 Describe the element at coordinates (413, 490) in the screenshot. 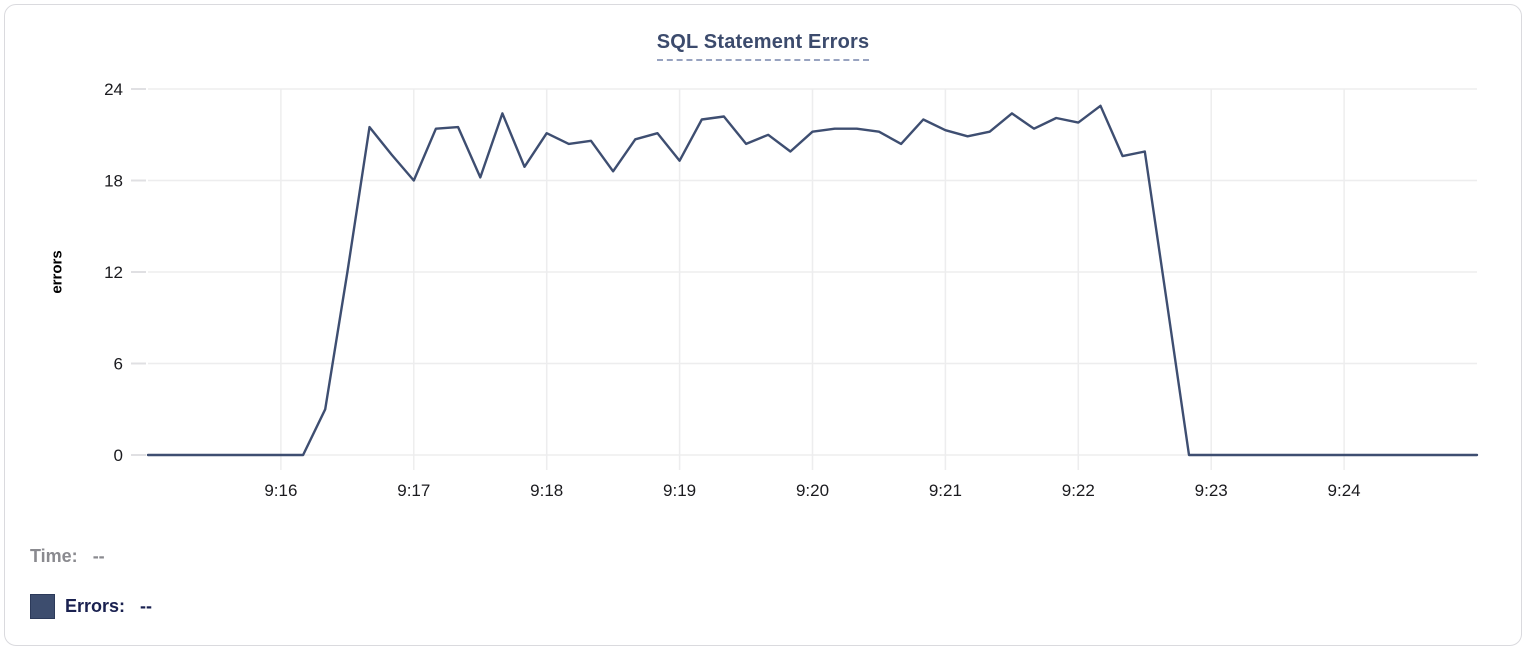

I see `x-tick-label: 9:17` at that location.